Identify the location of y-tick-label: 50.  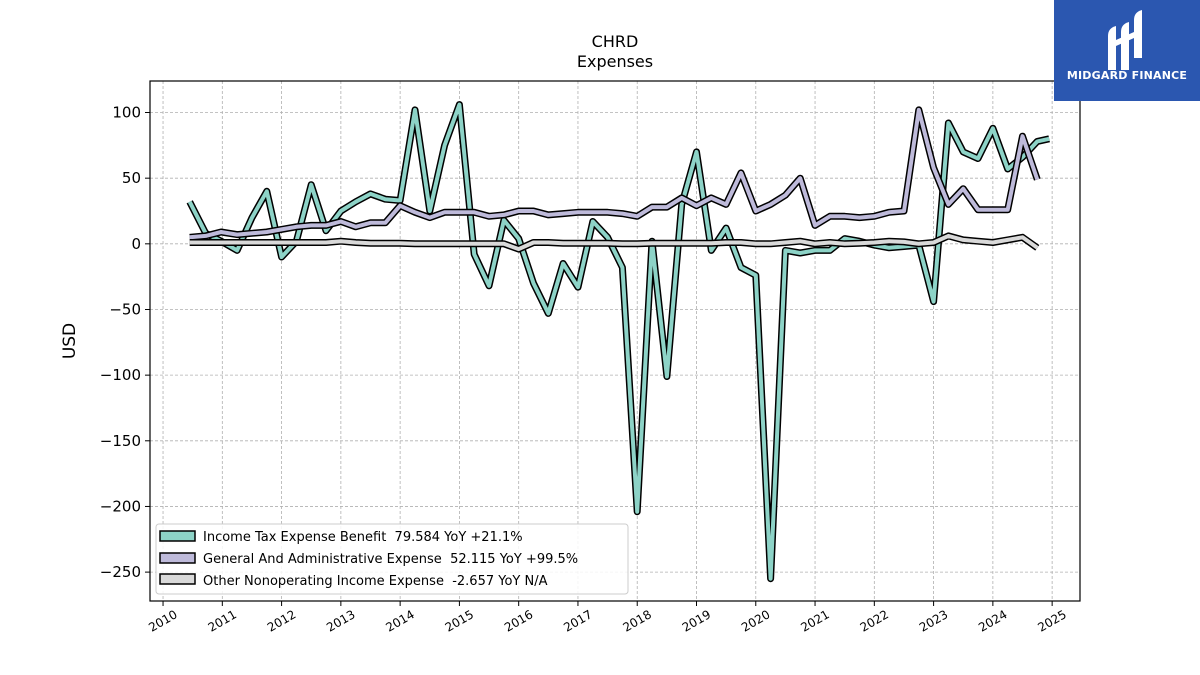
(131, 178).